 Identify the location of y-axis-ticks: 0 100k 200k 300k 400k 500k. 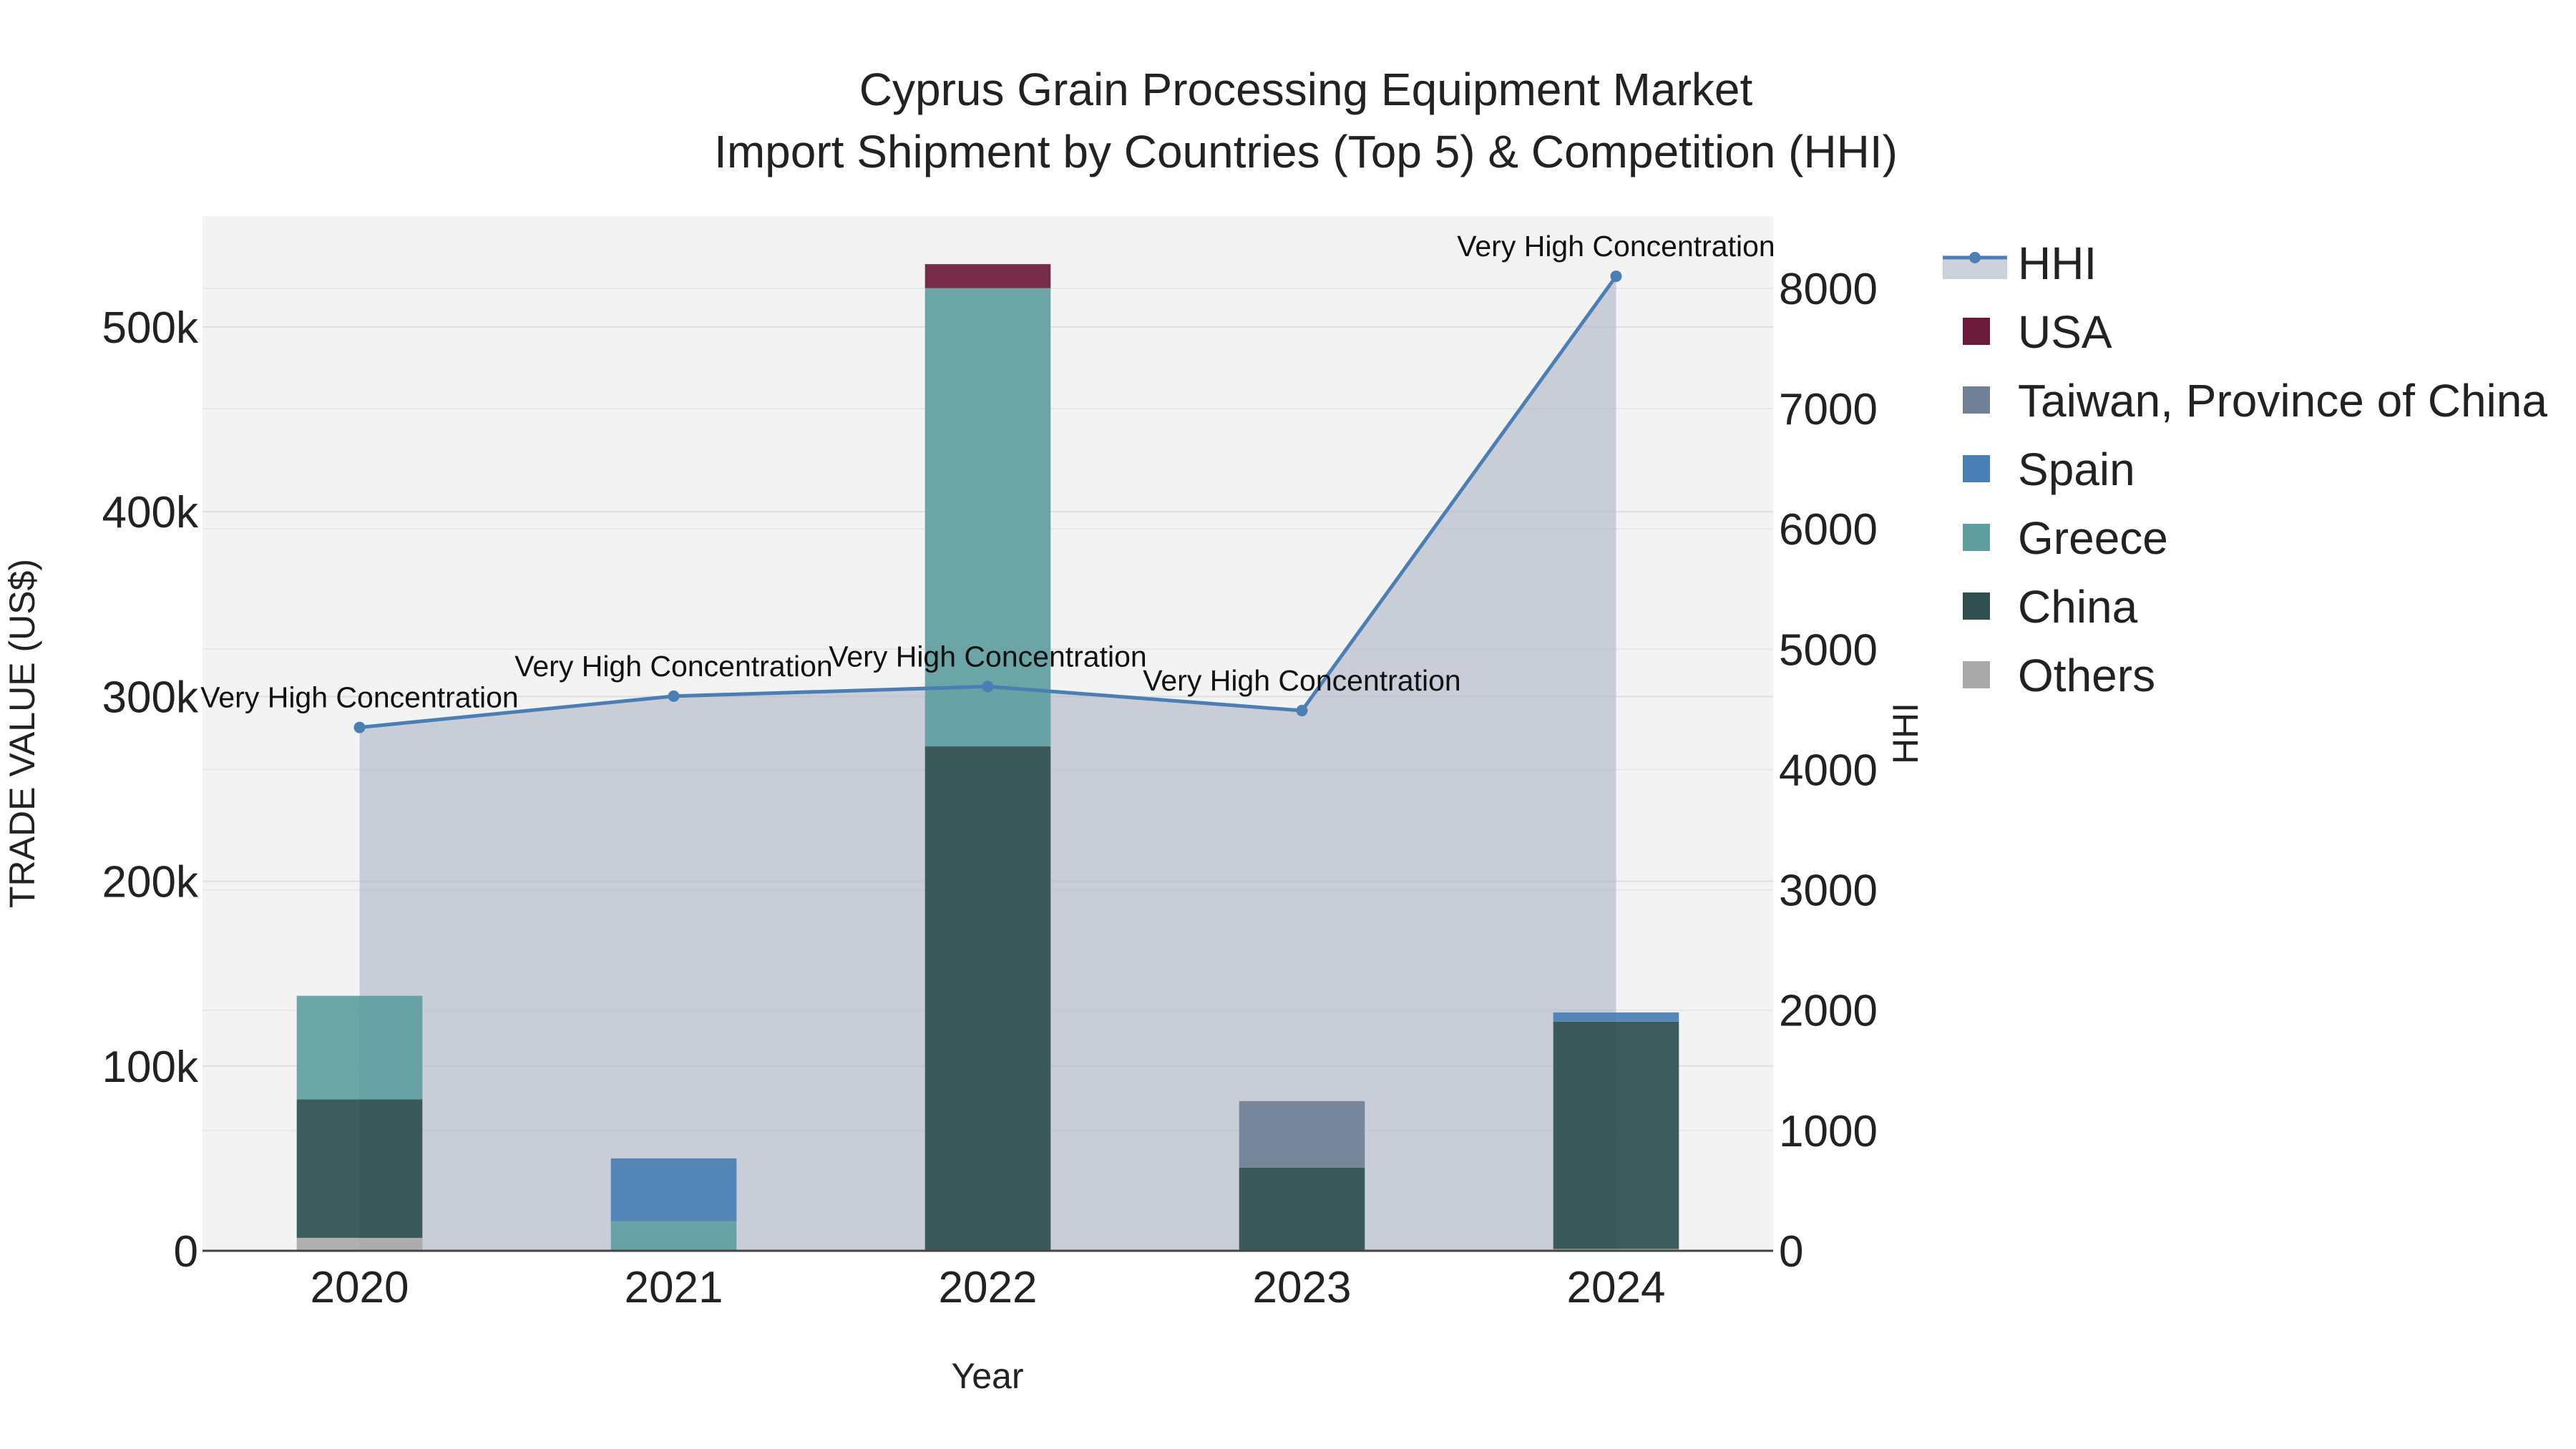
(150, 790).